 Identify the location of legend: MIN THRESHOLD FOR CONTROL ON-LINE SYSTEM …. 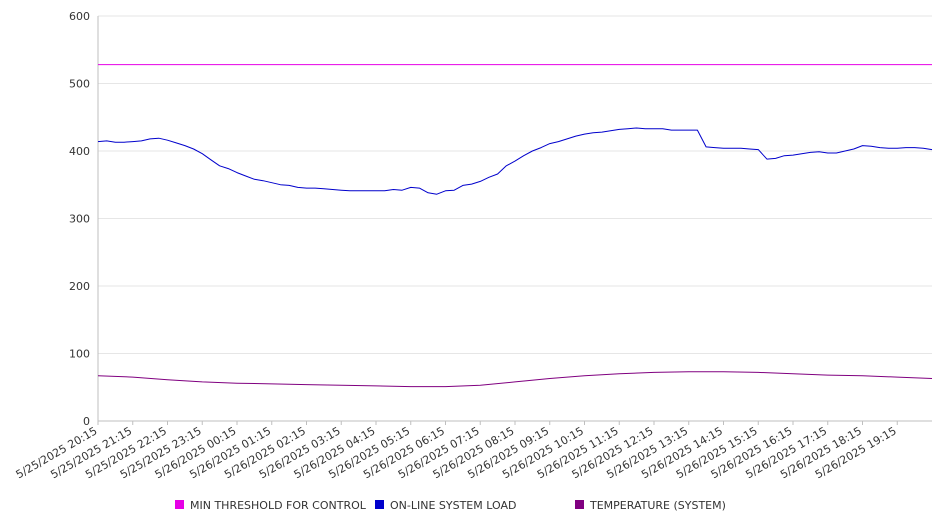
(450, 505).